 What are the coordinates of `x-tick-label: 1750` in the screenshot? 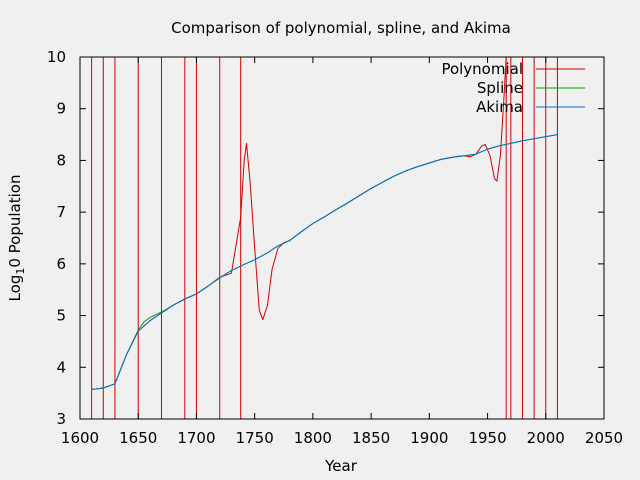 It's located at (255, 438).